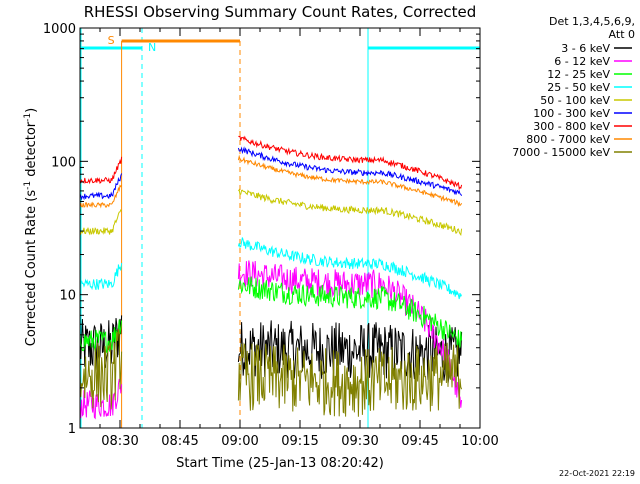 This screenshot has height=484, width=640. Describe the element at coordinates (63, 162) in the screenshot. I see `y-tick-label-2: 100` at that location.